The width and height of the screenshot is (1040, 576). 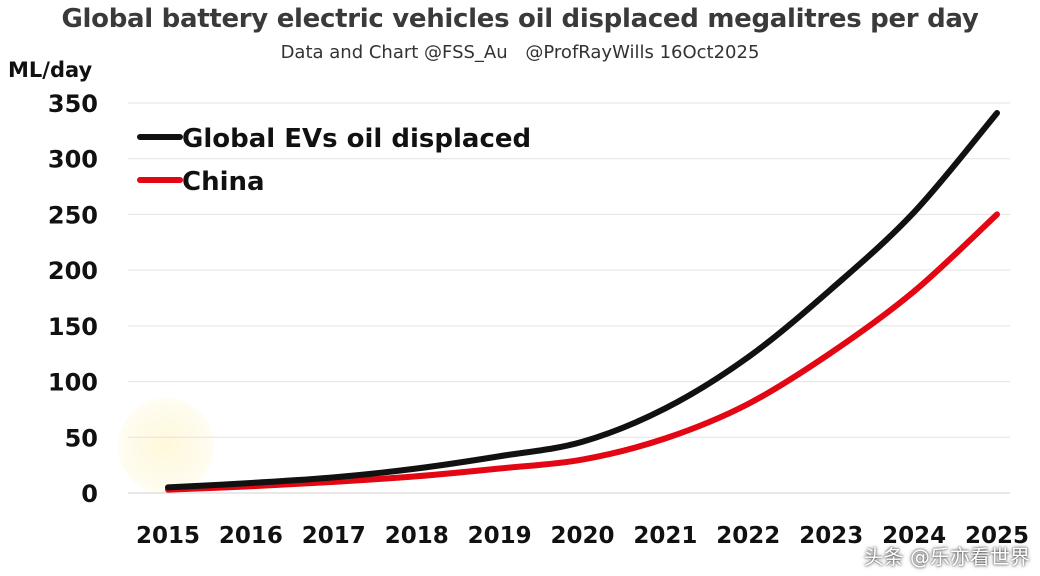 What do you see at coordinates (89, 494) in the screenshot?
I see `y-tick-label: 0` at bounding box center [89, 494].